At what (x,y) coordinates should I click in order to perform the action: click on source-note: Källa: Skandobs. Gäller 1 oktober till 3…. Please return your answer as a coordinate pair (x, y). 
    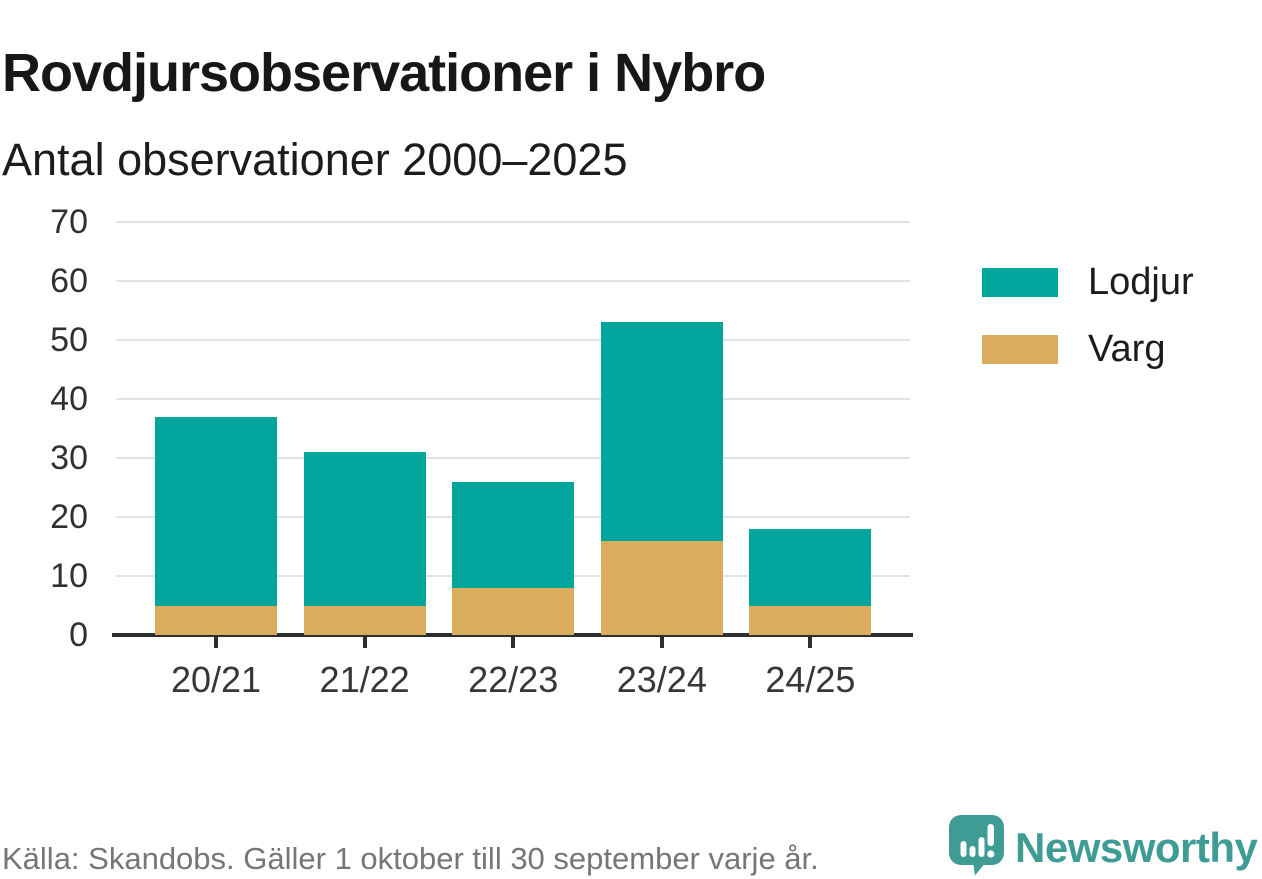
    Looking at the image, I should click on (410, 858).